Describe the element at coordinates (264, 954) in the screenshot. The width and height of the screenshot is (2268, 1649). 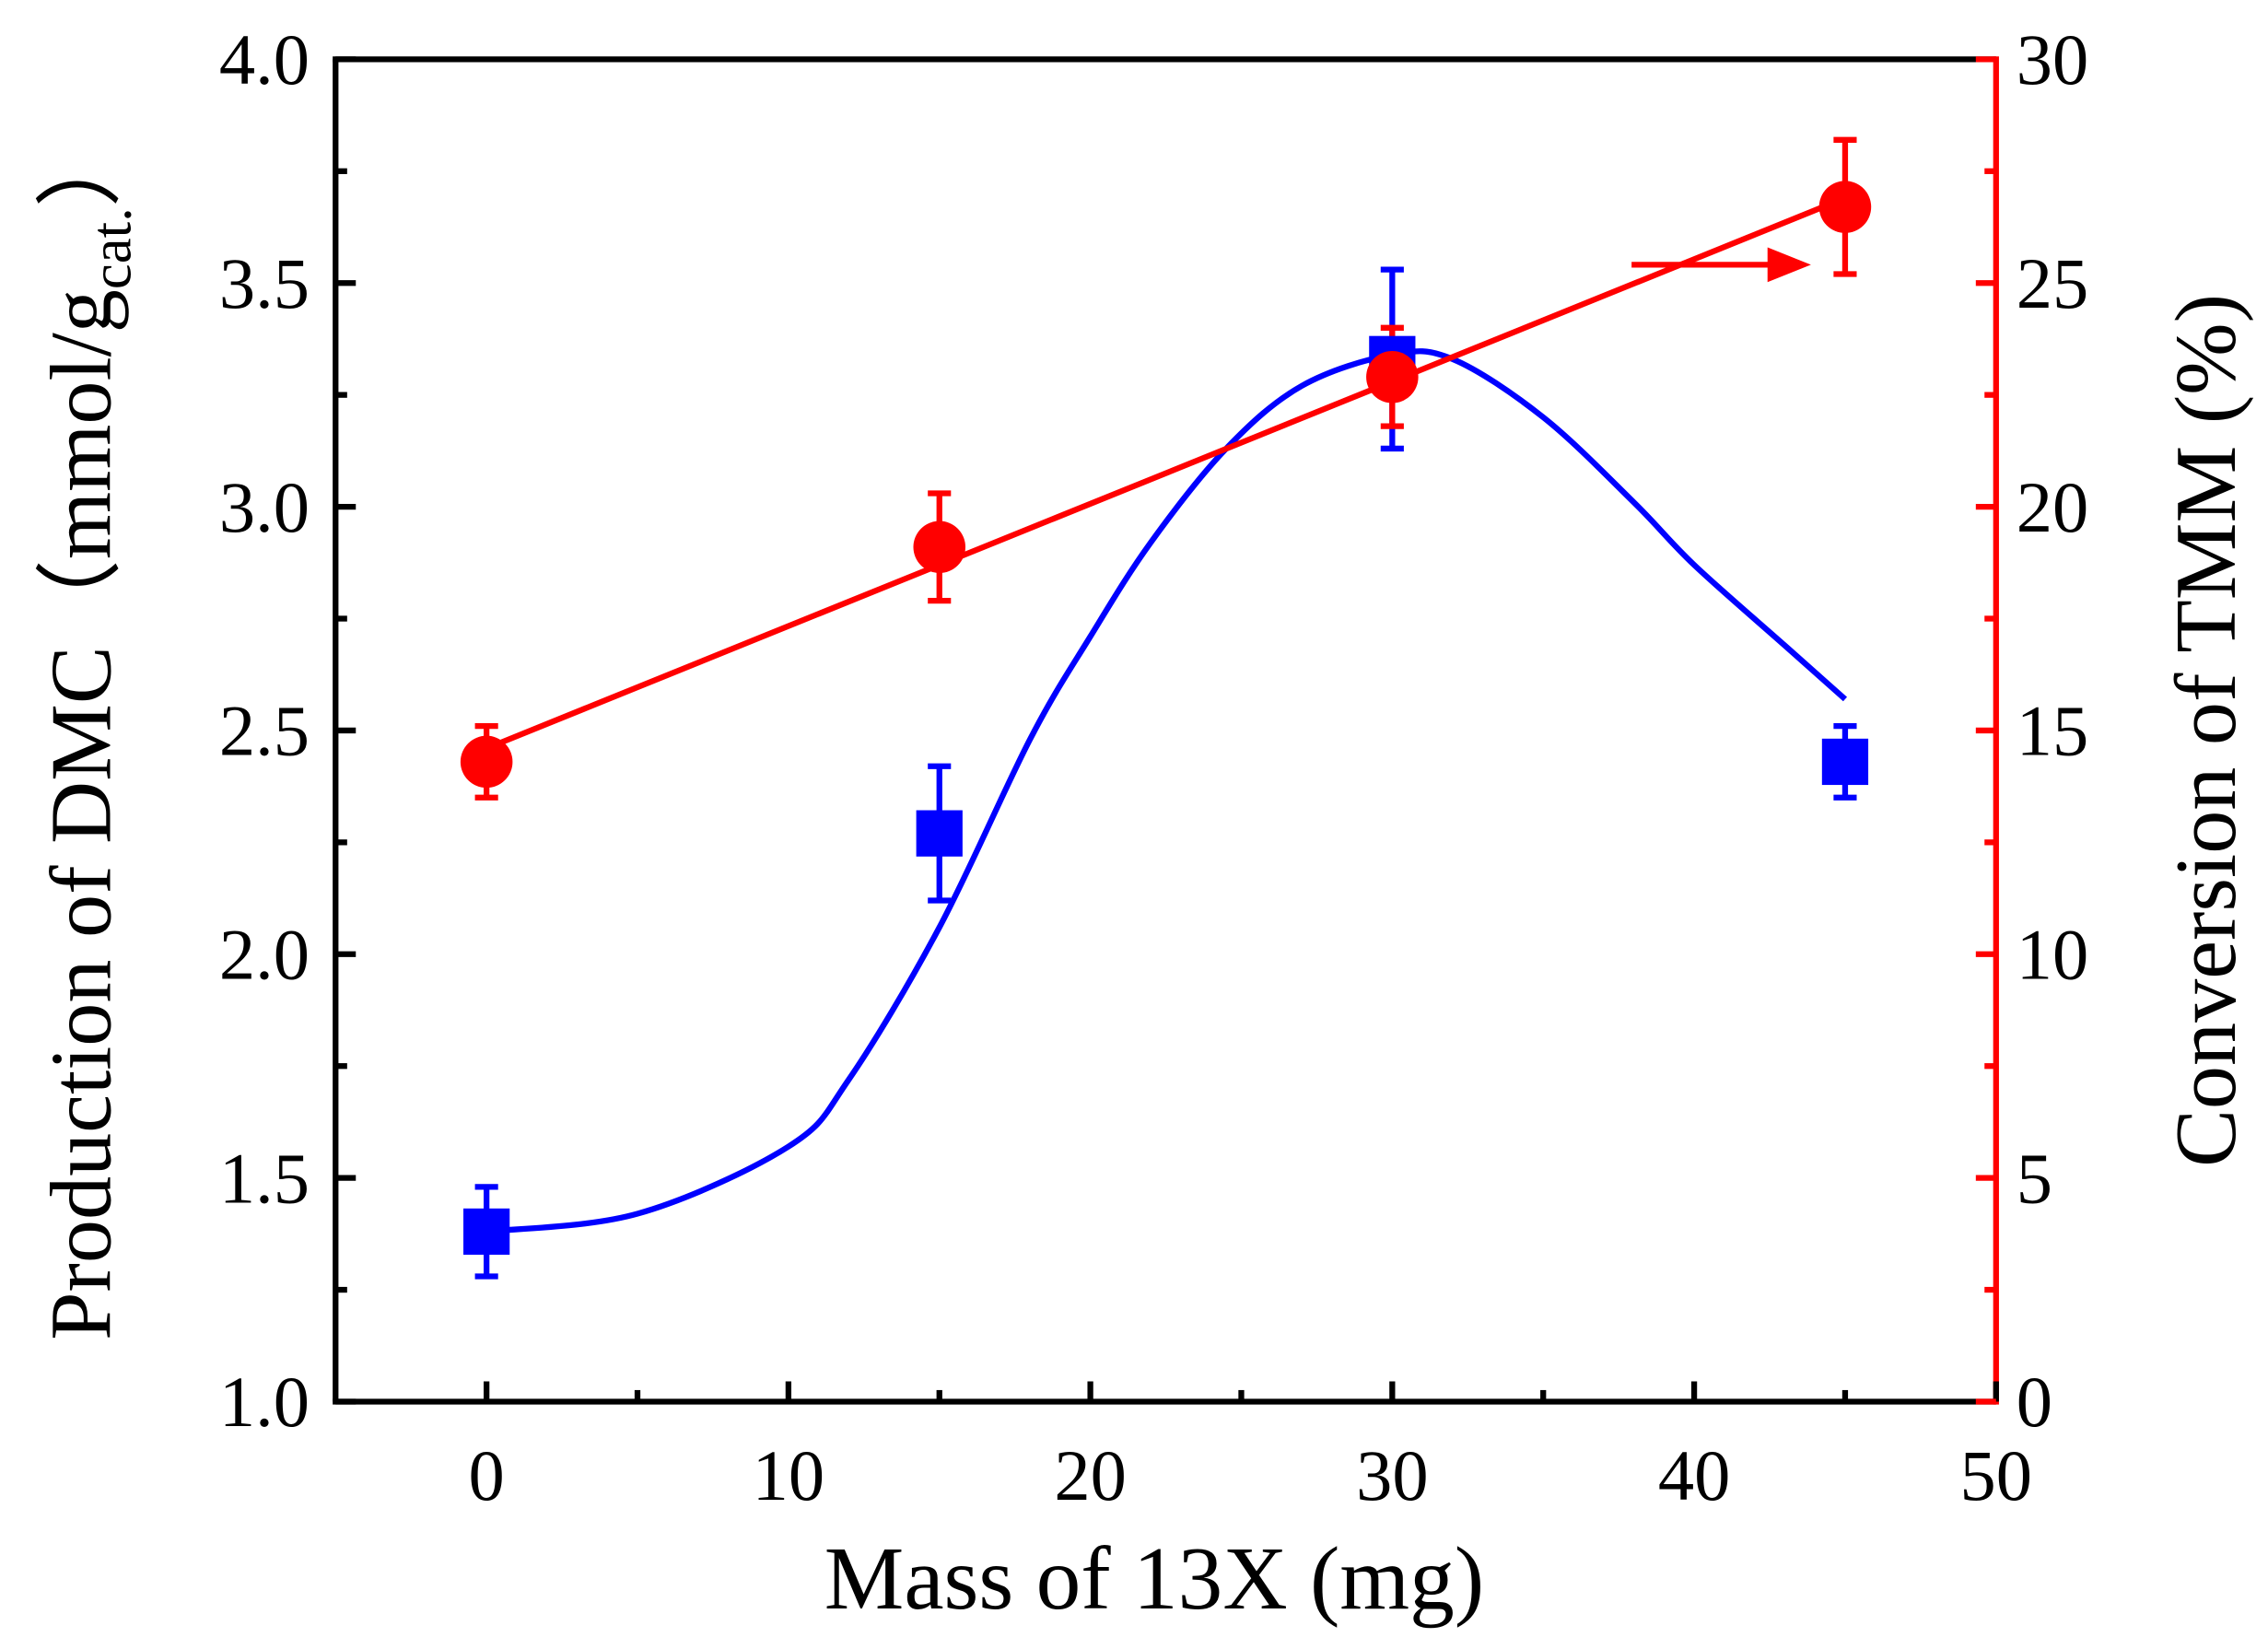
I see `y-left-tick-label: 2.0` at that location.